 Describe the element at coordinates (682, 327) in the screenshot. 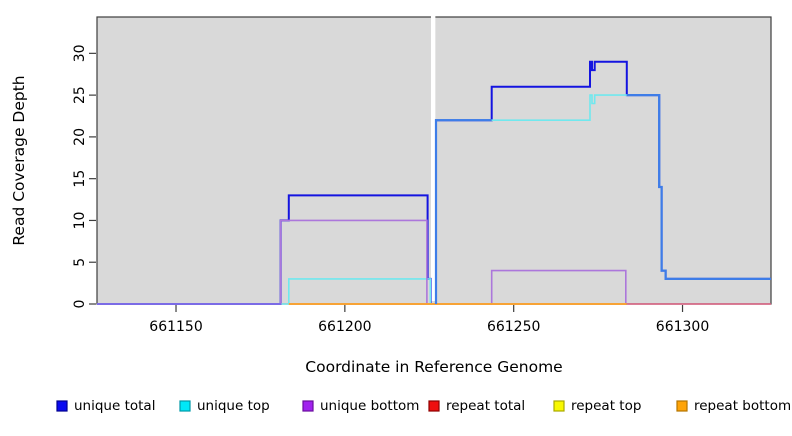

I see `x-tick-label: 661300` at that location.